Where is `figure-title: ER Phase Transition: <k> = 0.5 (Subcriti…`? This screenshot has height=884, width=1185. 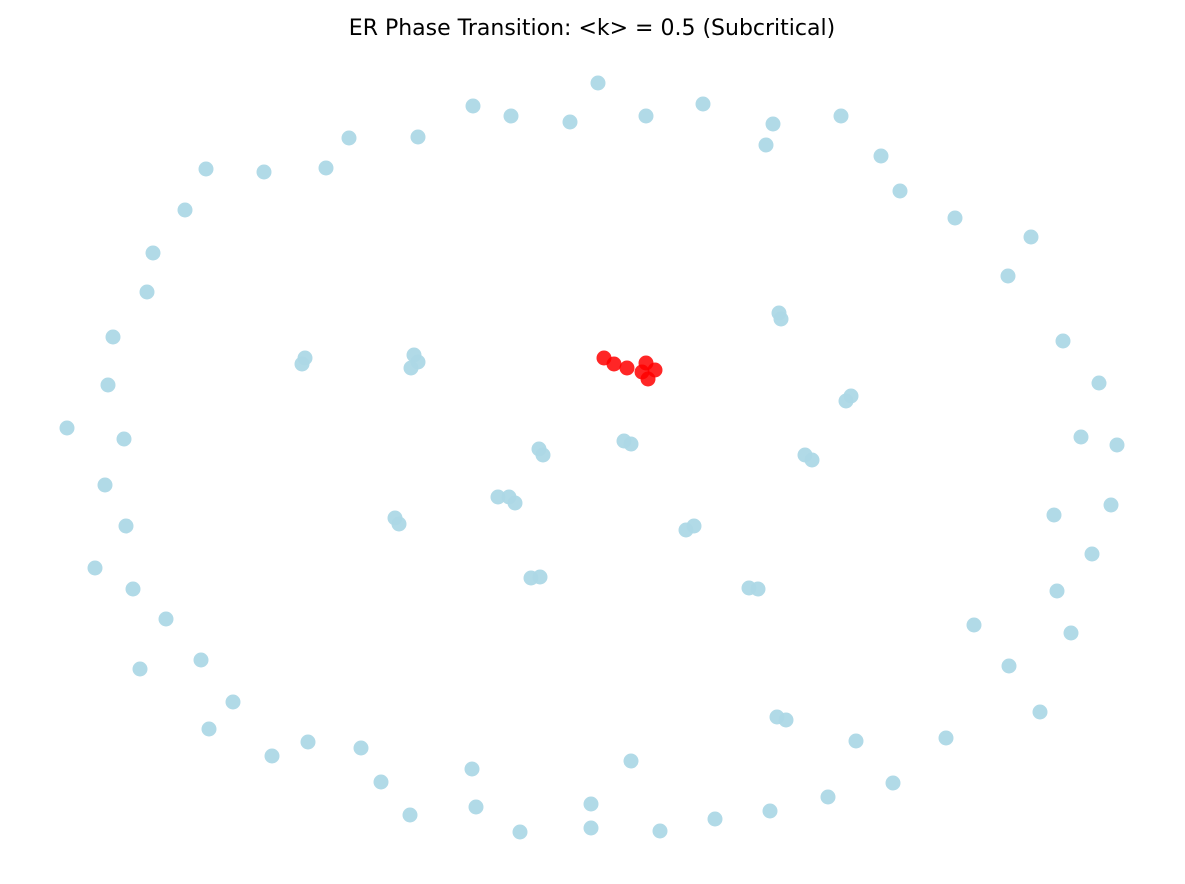
figure-title: ER Phase Transition: <k> = 0.5 (Subcriti… is located at coordinates (592, 28).